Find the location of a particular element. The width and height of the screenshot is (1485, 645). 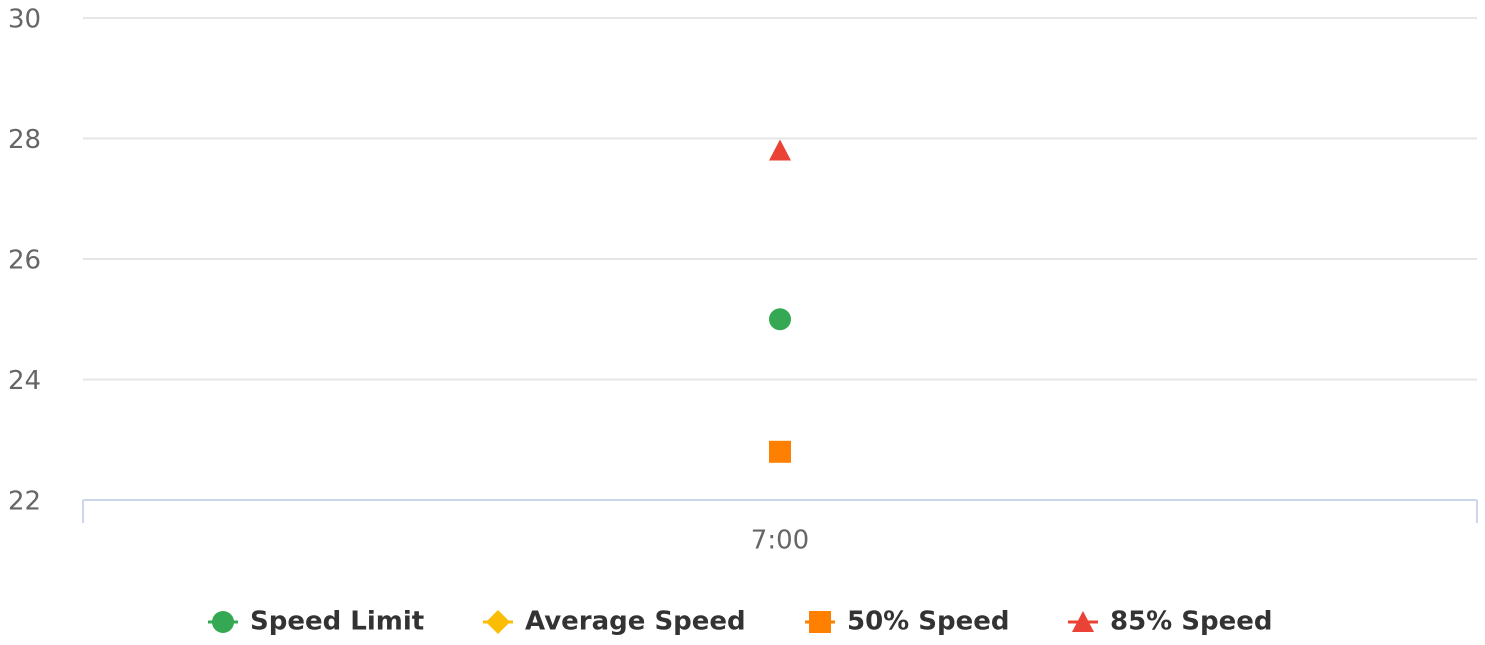

y-tick-label: 26 is located at coordinates (24, 261).